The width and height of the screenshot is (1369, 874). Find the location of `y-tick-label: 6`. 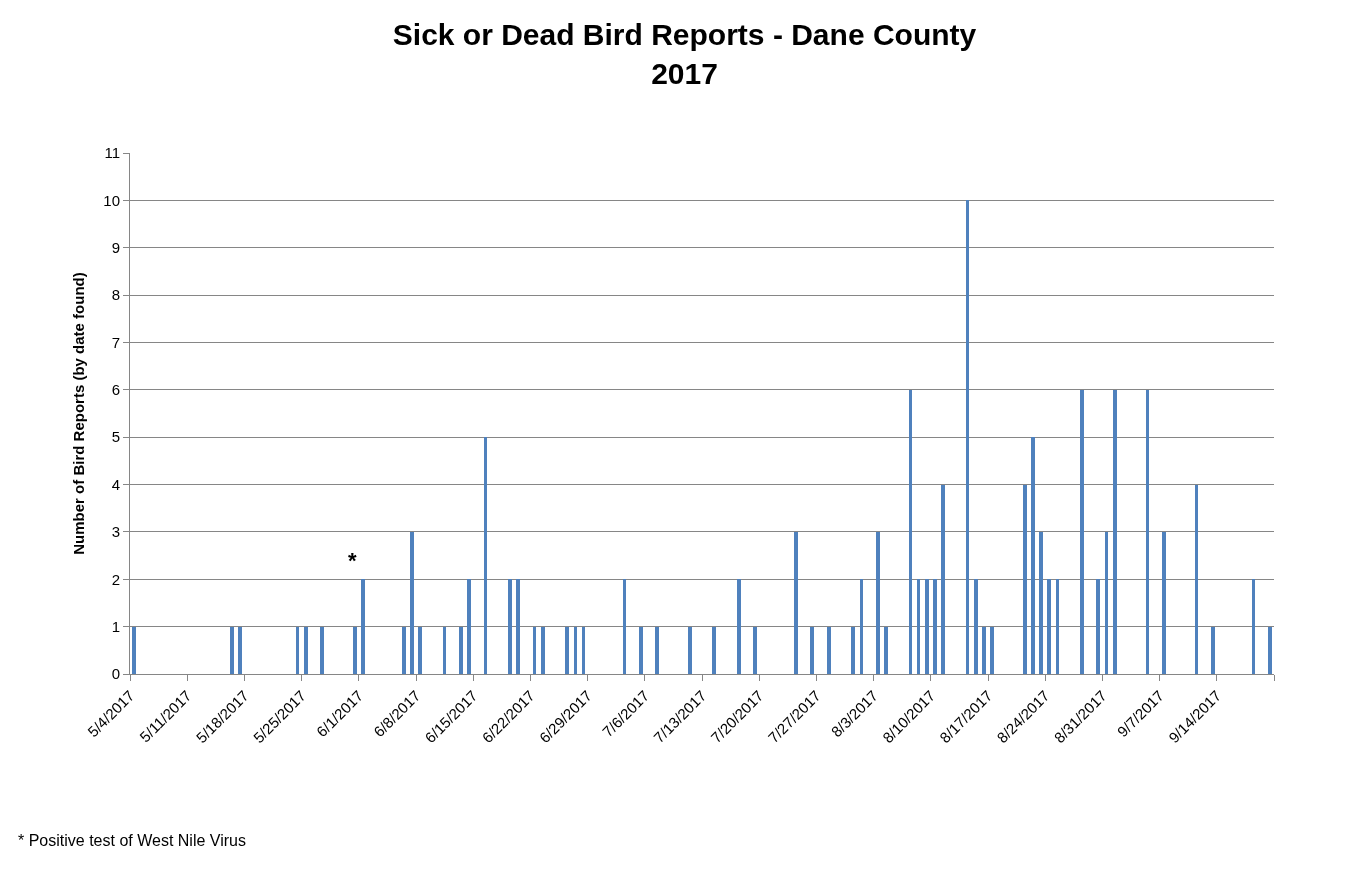

y-tick-label: 6 is located at coordinates (115, 390).